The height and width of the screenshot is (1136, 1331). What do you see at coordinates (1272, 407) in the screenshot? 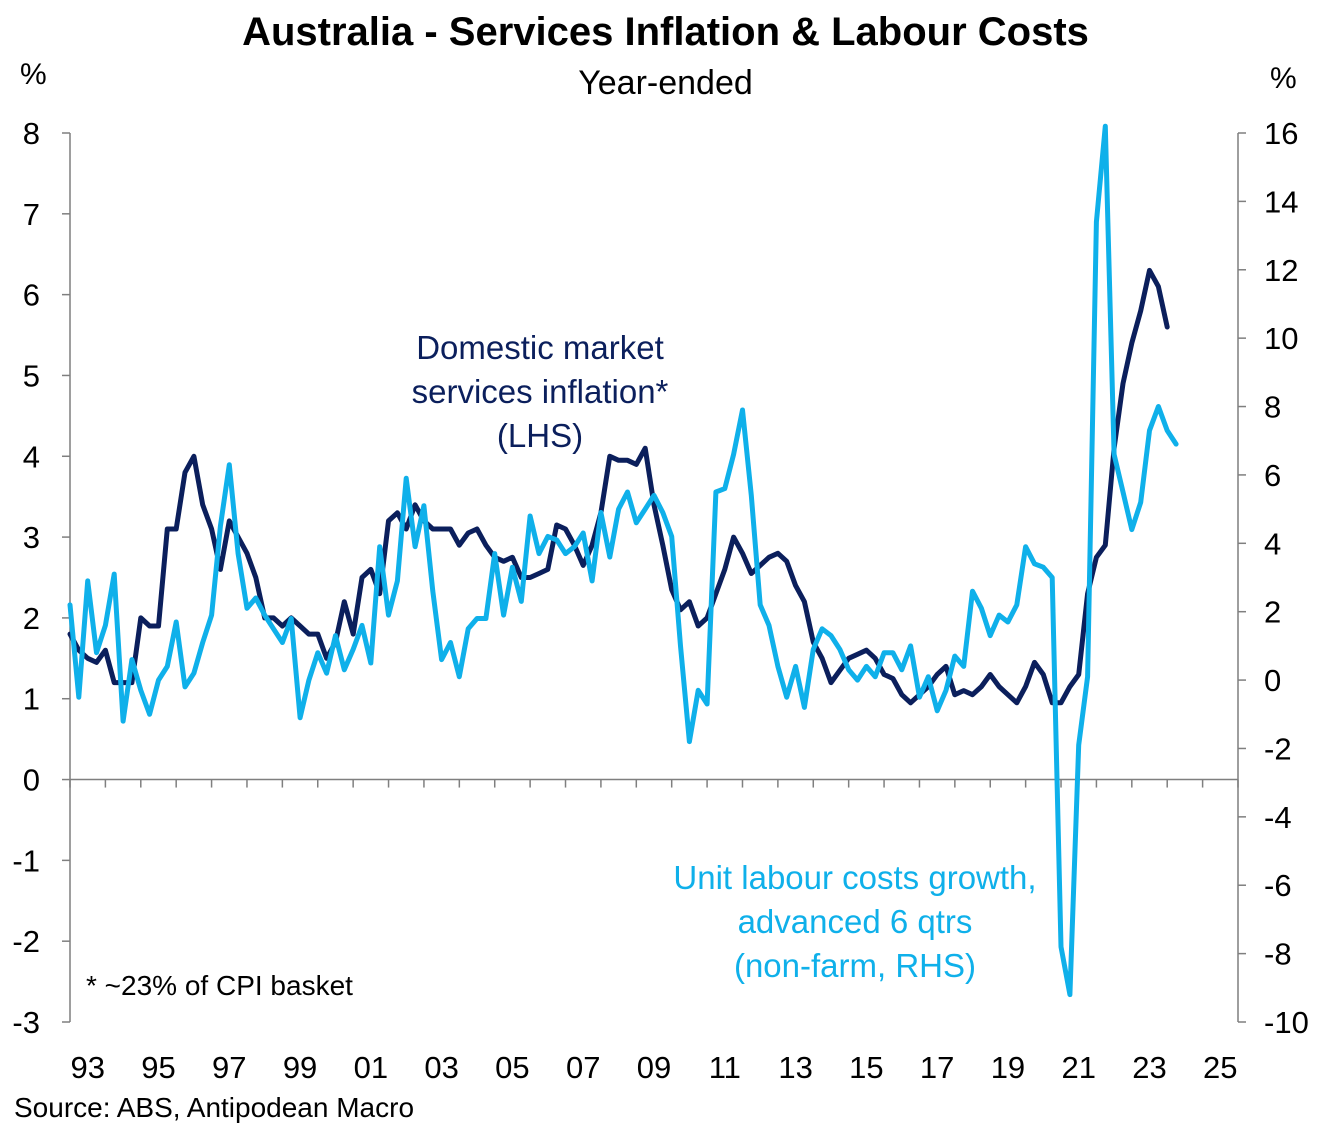
I see `right-axis-tick-label: 8` at bounding box center [1272, 407].